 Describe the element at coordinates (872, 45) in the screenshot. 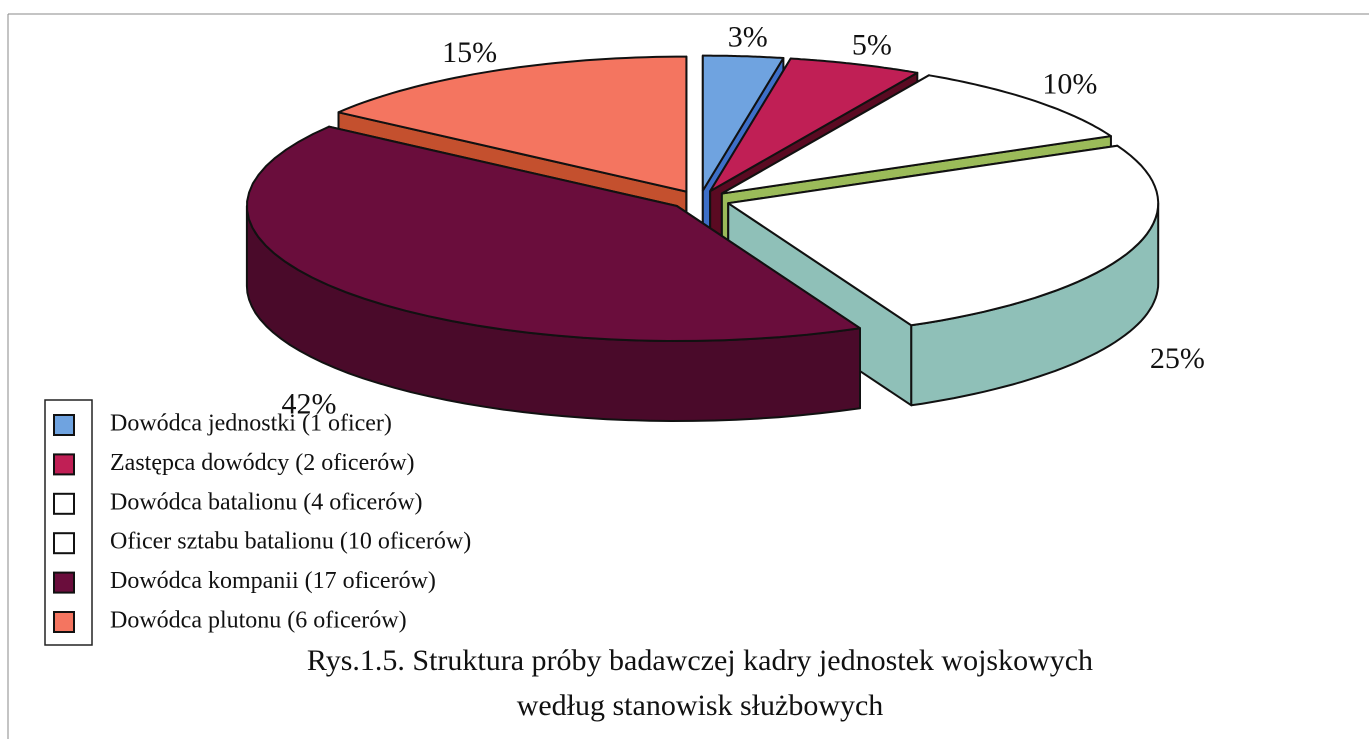

I see `data-label: 5%` at that location.